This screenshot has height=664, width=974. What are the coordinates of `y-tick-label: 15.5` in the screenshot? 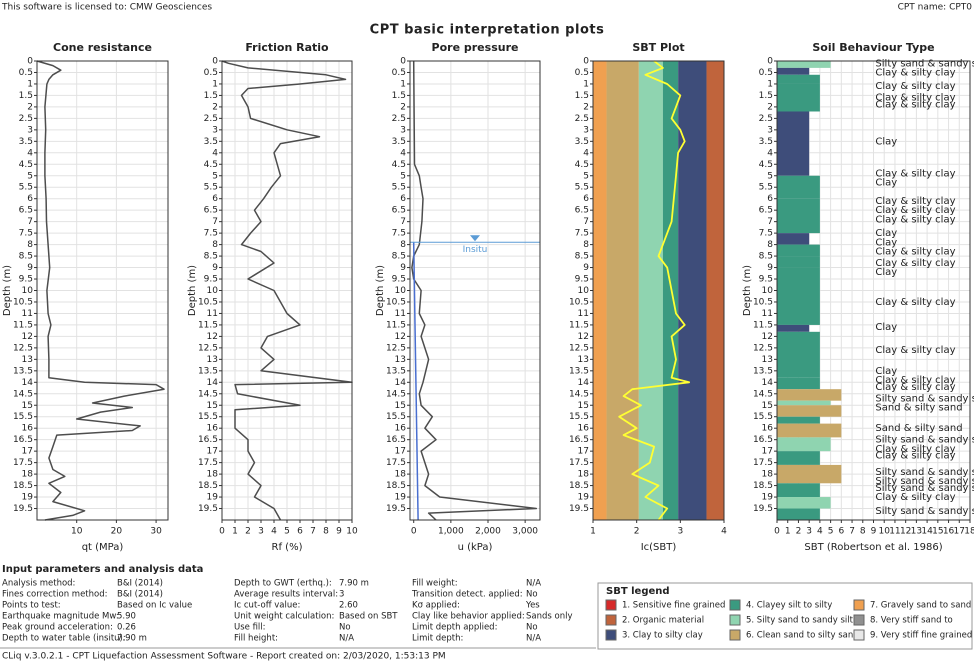 It's located at (763, 417).